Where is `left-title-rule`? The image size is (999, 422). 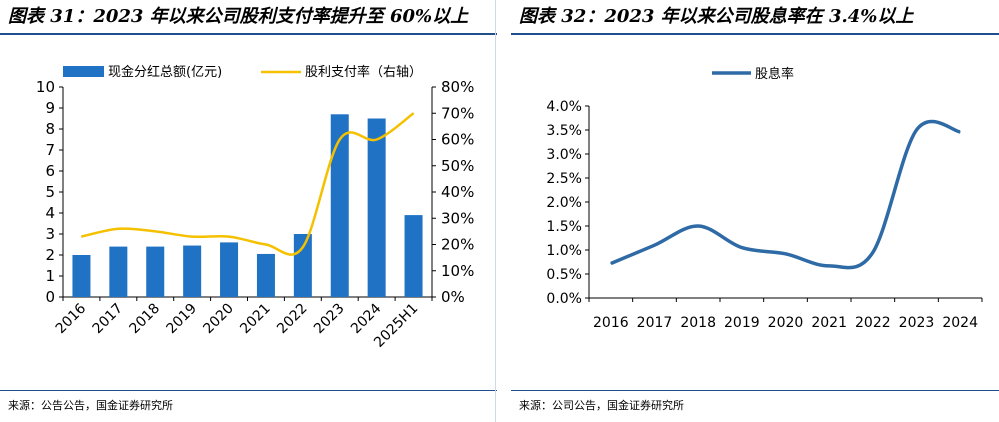
left-title-rule is located at coordinates (248, 34).